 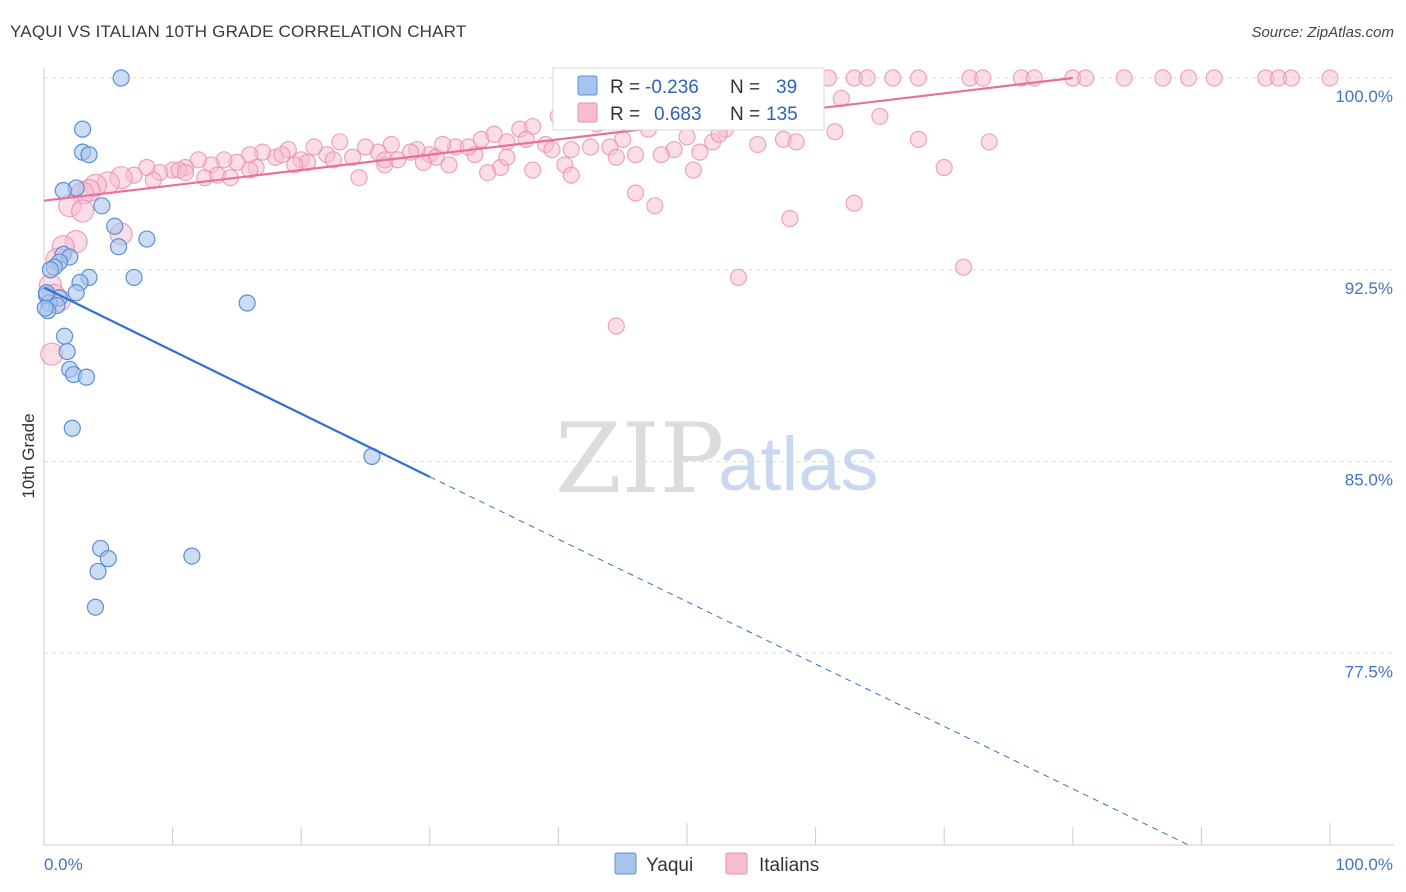 What do you see at coordinates (786, 87) in the screenshot?
I see `yaqui-n-value: 39` at bounding box center [786, 87].